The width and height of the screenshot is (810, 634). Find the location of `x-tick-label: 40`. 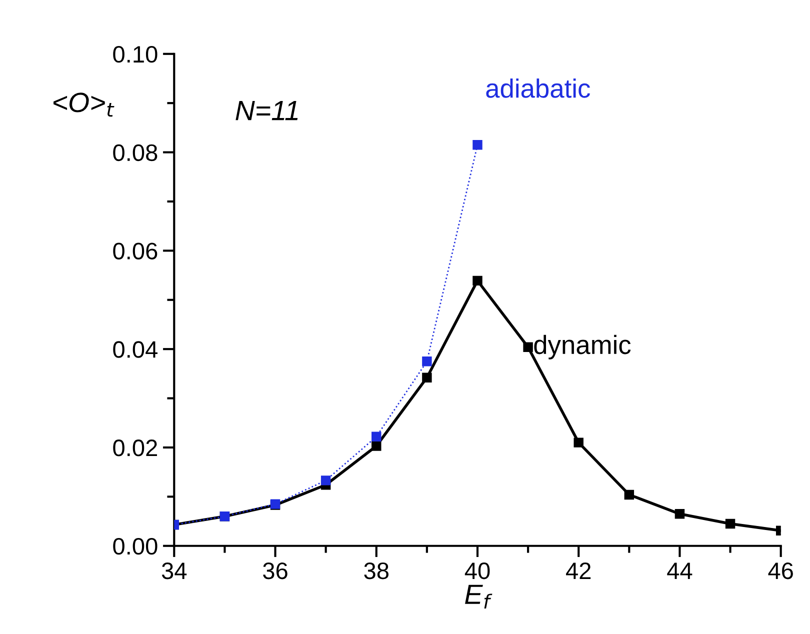

x-tick-label: 40 is located at coordinates (477, 571).